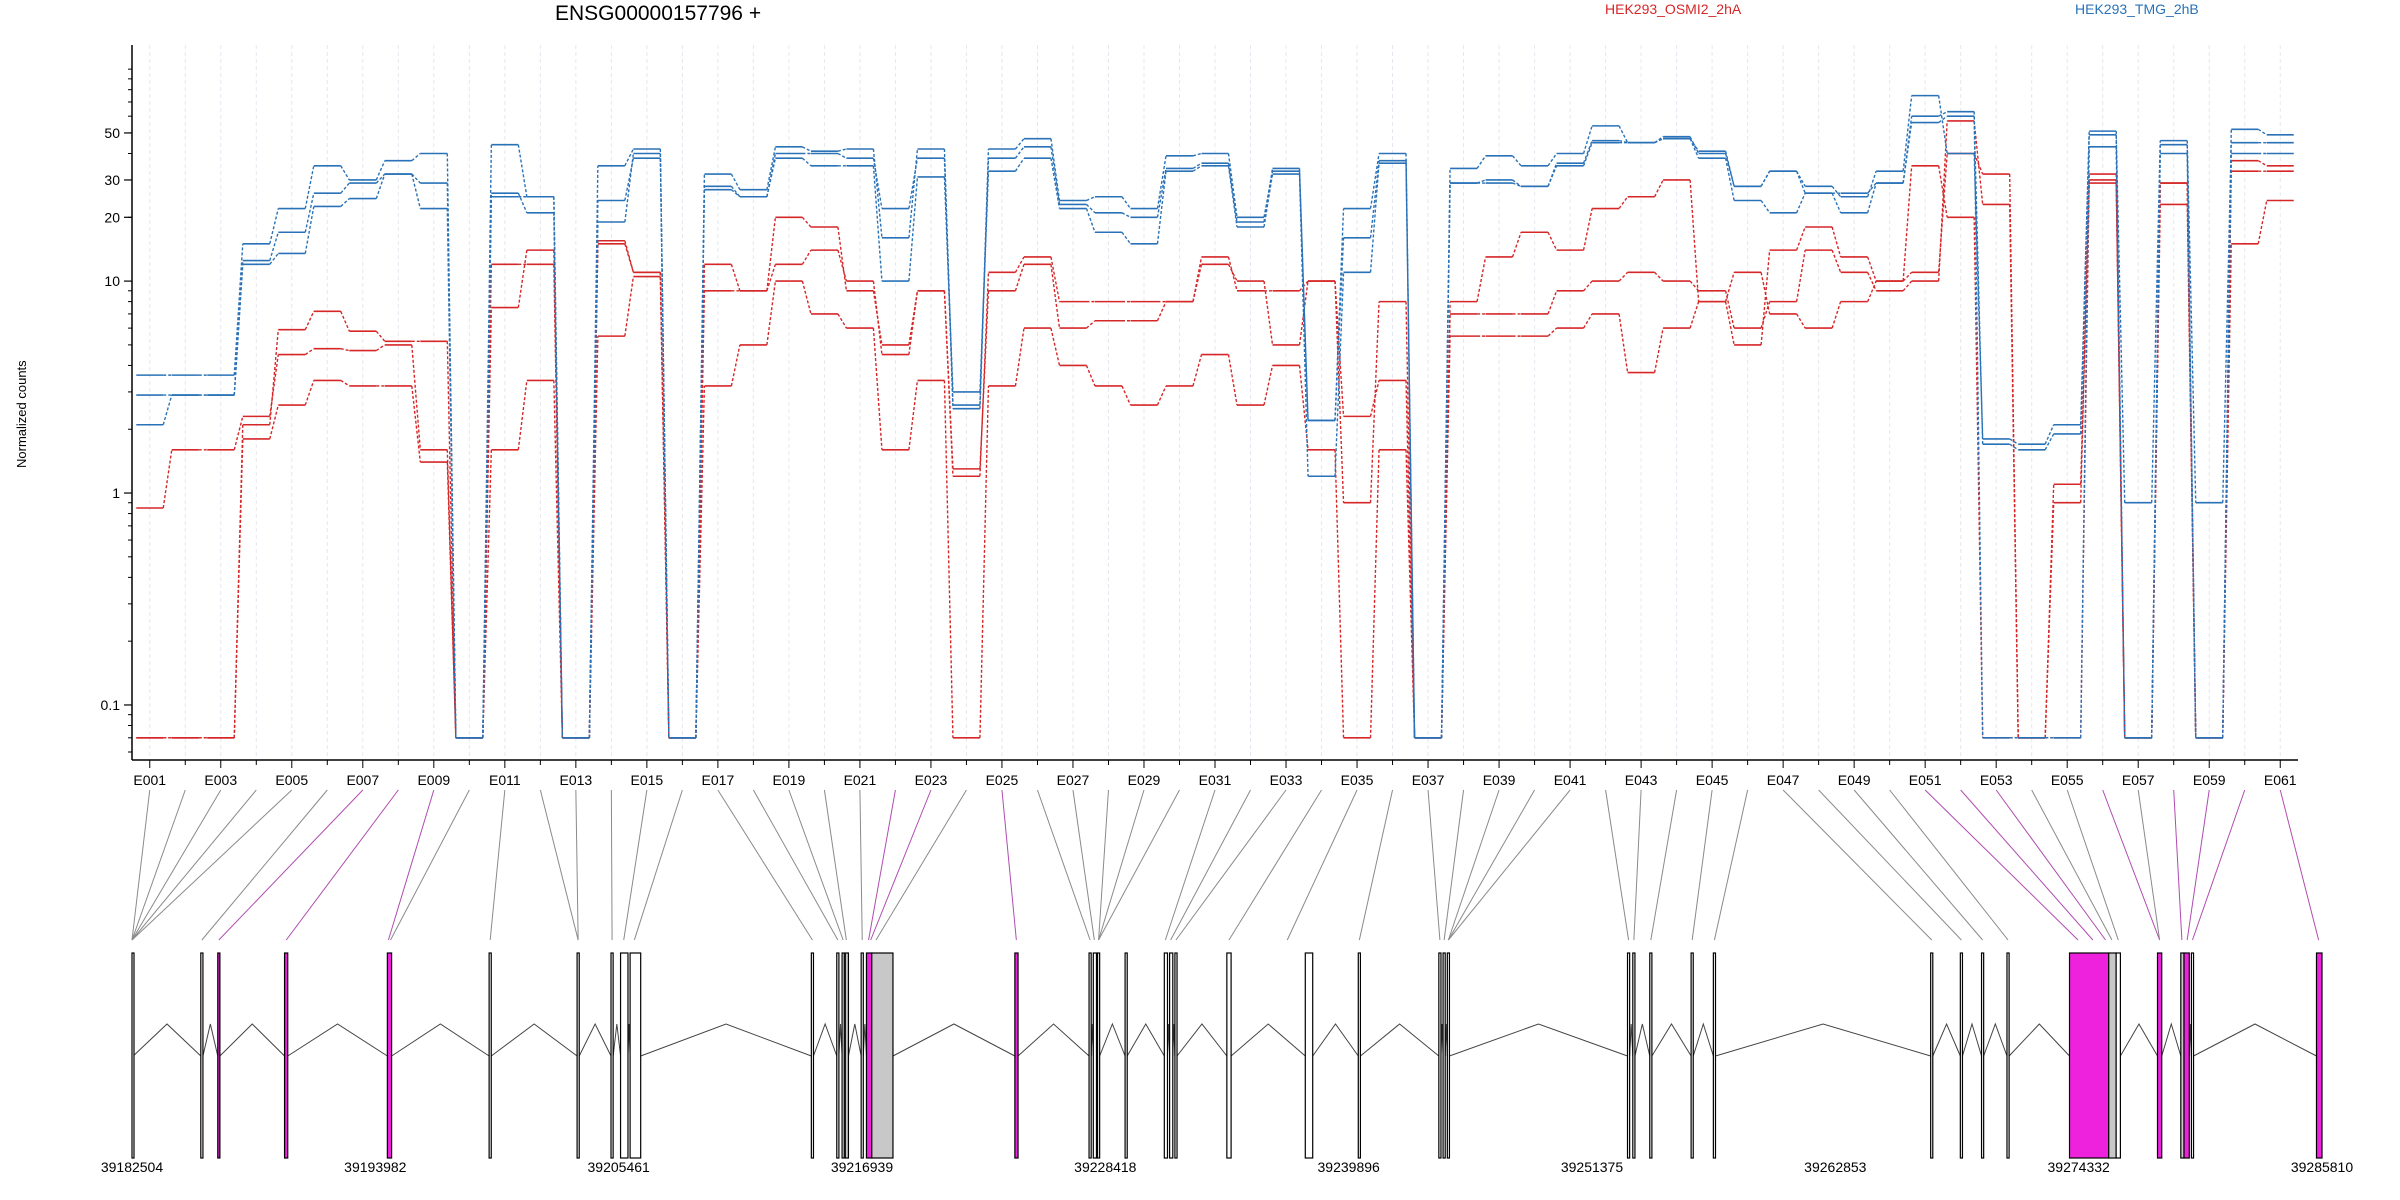 This screenshot has height=1200, width=2400. What do you see at coordinates (1210, 865) in the screenshot?
I see `exon-link-E032` at bounding box center [1210, 865].